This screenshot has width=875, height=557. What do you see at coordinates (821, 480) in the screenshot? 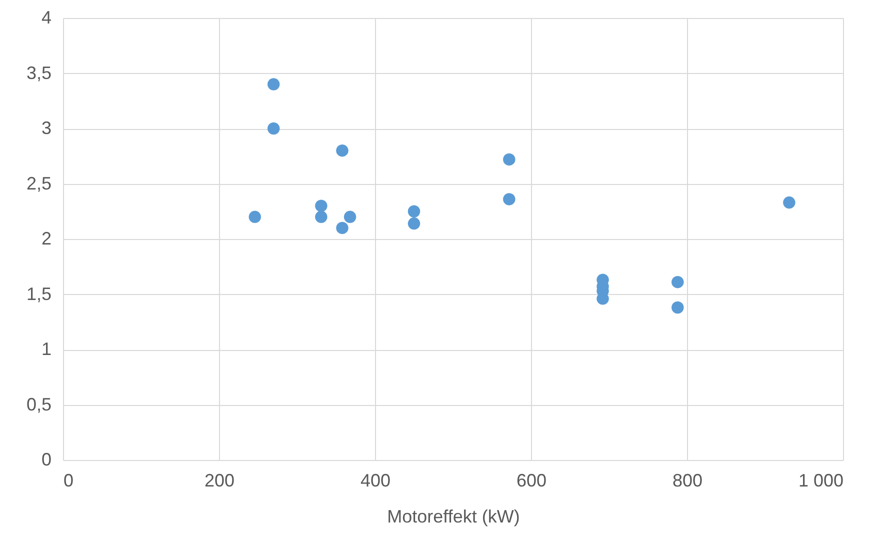
I see `x-tick-label: 1 000` at bounding box center [821, 480].